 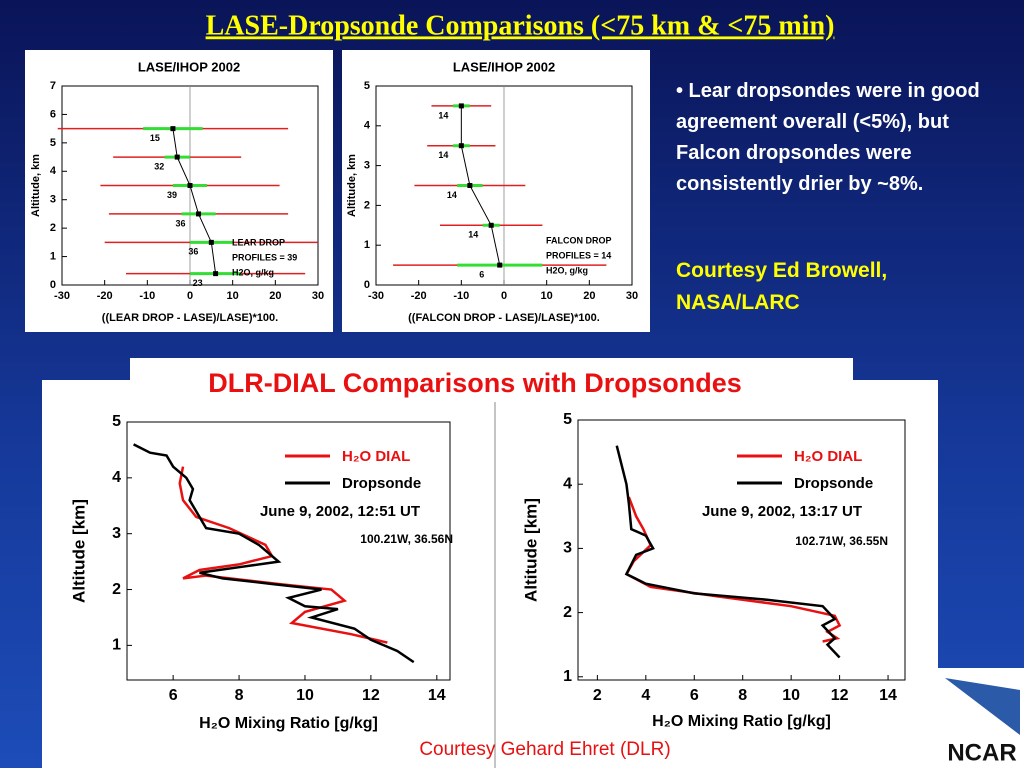 I want to click on annotation: FALCON DROP, so click(x=579, y=240).